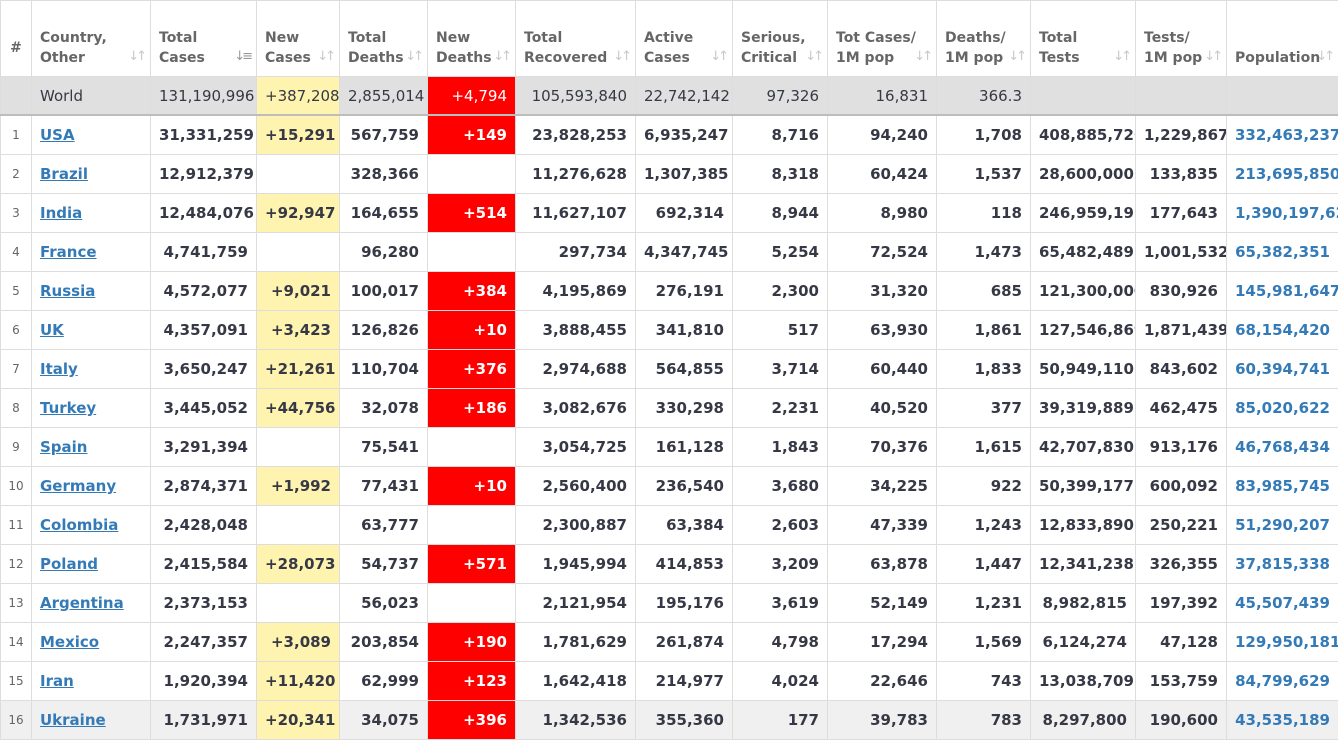 The height and width of the screenshot is (740, 1338). Describe the element at coordinates (1181, 252) in the screenshot. I see `tests-per-1m-cell: 1,001,532` at that location.